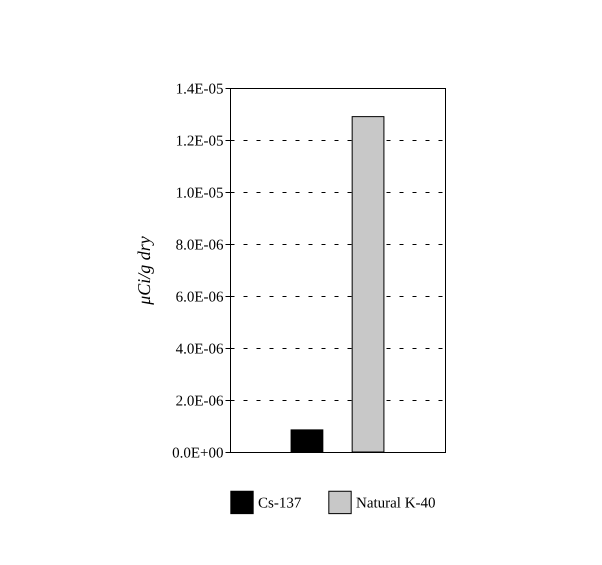 Image resolution: width=602 pixels, height=565 pixels. What do you see at coordinates (200, 246) in the screenshot?
I see `y-tick-label: 8.0E-06` at bounding box center [200, 246].